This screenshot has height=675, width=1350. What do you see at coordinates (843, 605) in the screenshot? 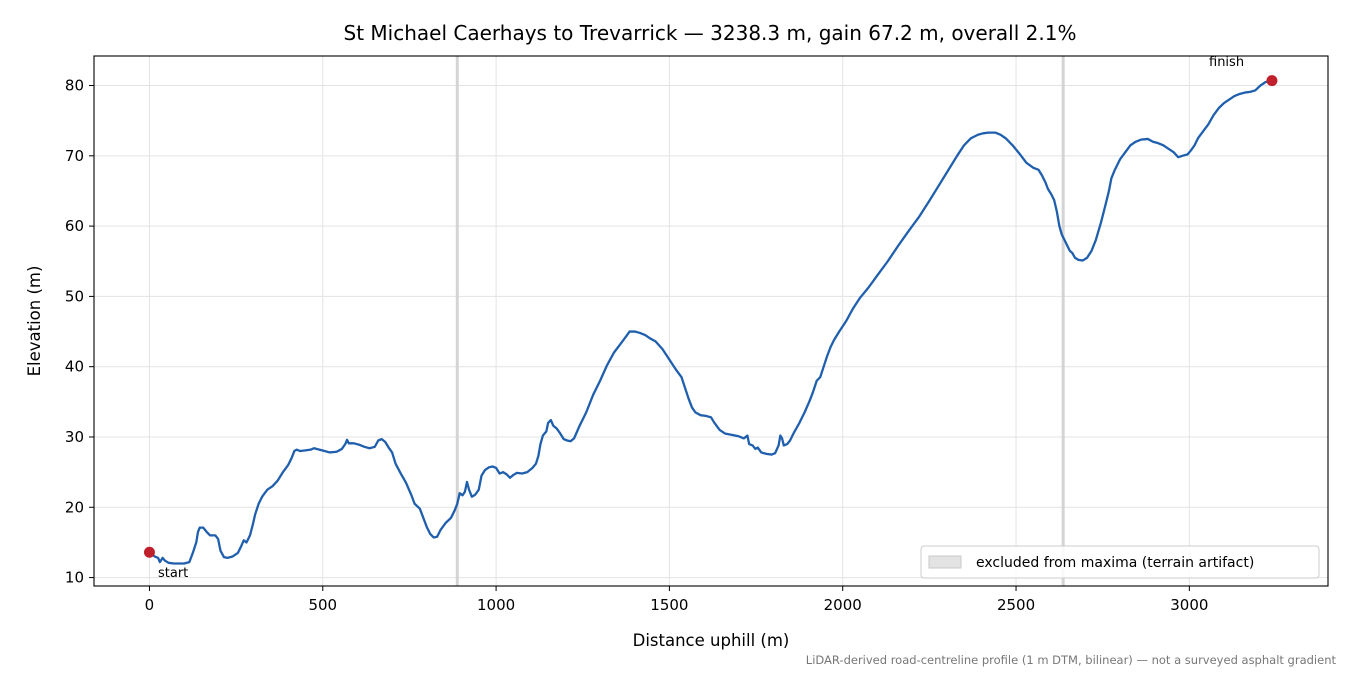
I see `x-tick-label: 2000` at bounding box center [843, 605].